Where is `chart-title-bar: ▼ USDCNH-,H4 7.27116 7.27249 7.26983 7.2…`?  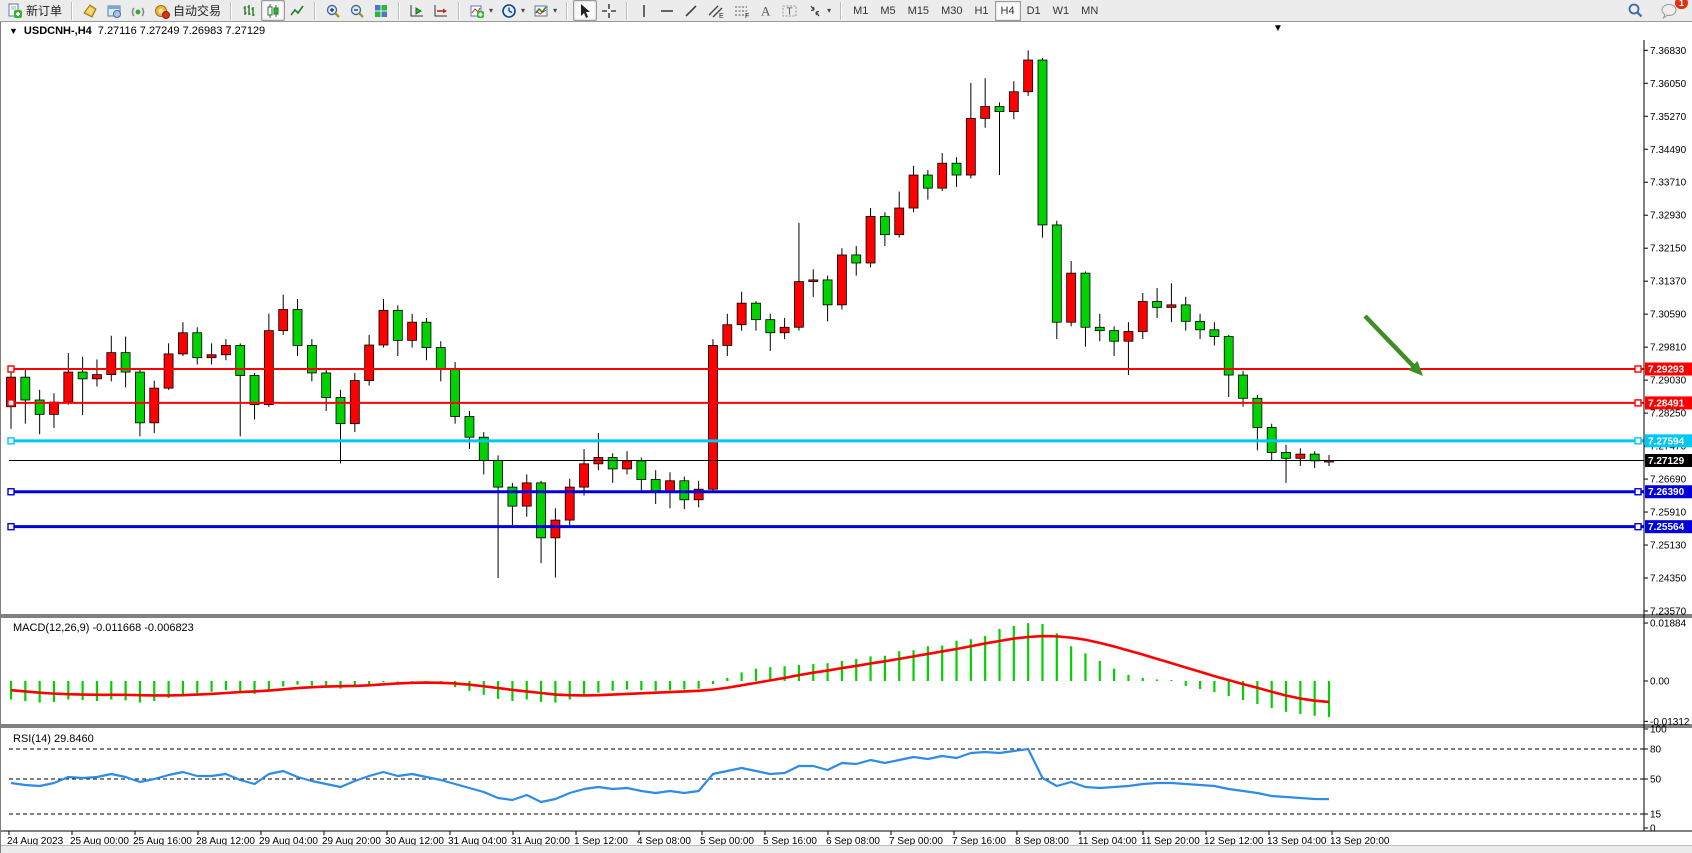 chart-title-bar: ▼ USDCNH-,H4 7.27116 7.27249 7.26983 7.2… is located at coordinates (846, 31).